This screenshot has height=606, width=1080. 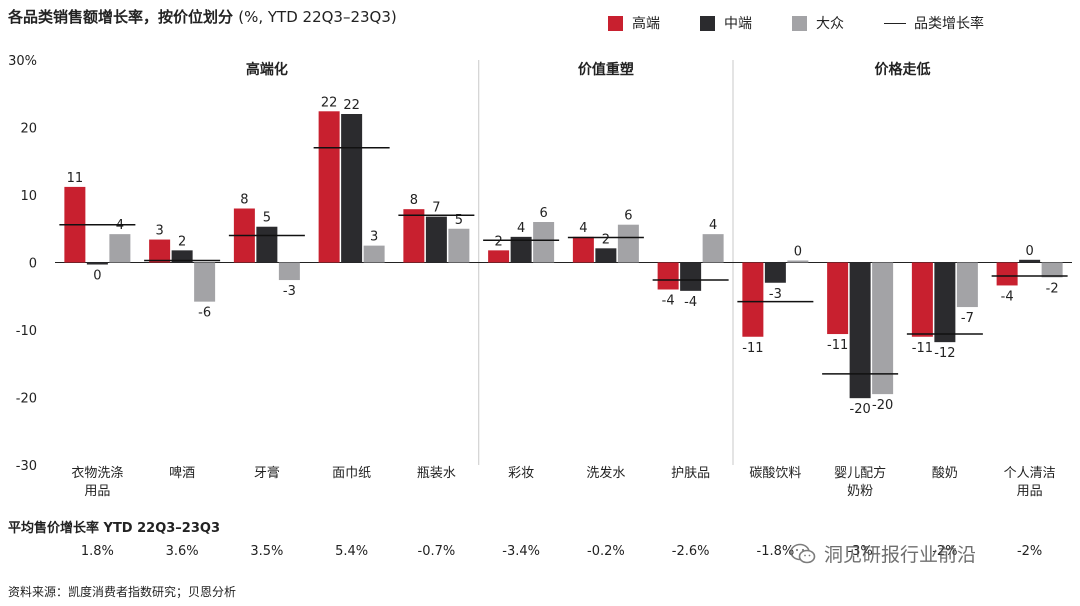 I want to click on avg-price-value: -3%, so click(x=860, y=551).